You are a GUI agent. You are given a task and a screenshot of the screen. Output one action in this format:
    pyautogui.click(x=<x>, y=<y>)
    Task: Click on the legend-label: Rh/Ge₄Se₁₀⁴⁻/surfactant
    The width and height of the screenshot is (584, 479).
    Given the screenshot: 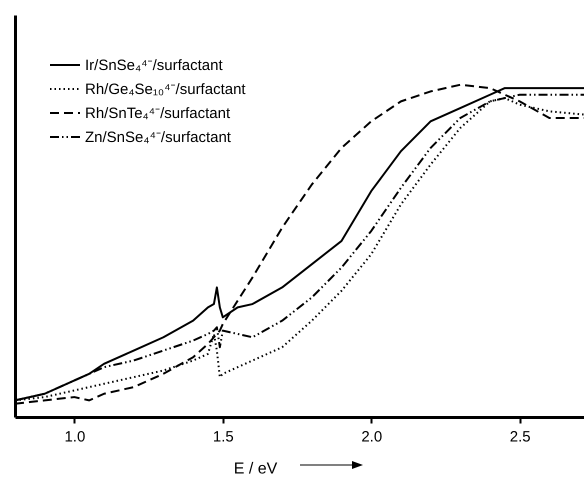 What is the action you would take?
    pyautogui.click(x=165, y=89)
    